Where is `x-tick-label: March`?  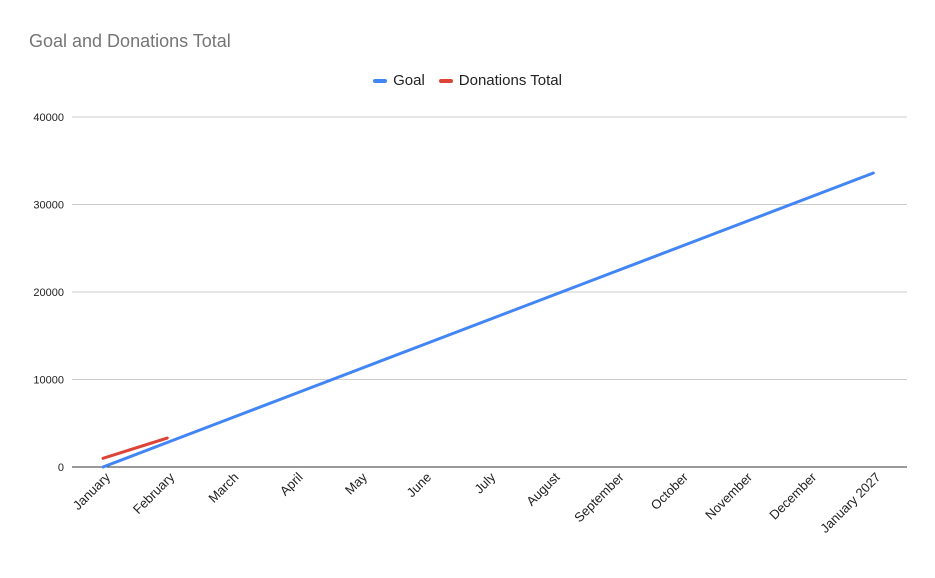
x-tick-label: March is located at coordinates (223, 488).